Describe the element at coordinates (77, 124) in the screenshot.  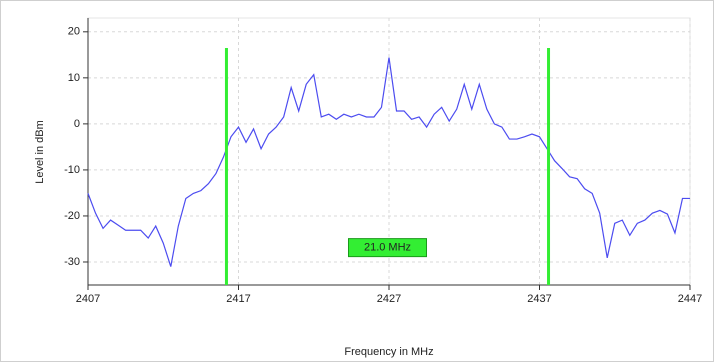
I see `y-tick-label: 0` at that location.